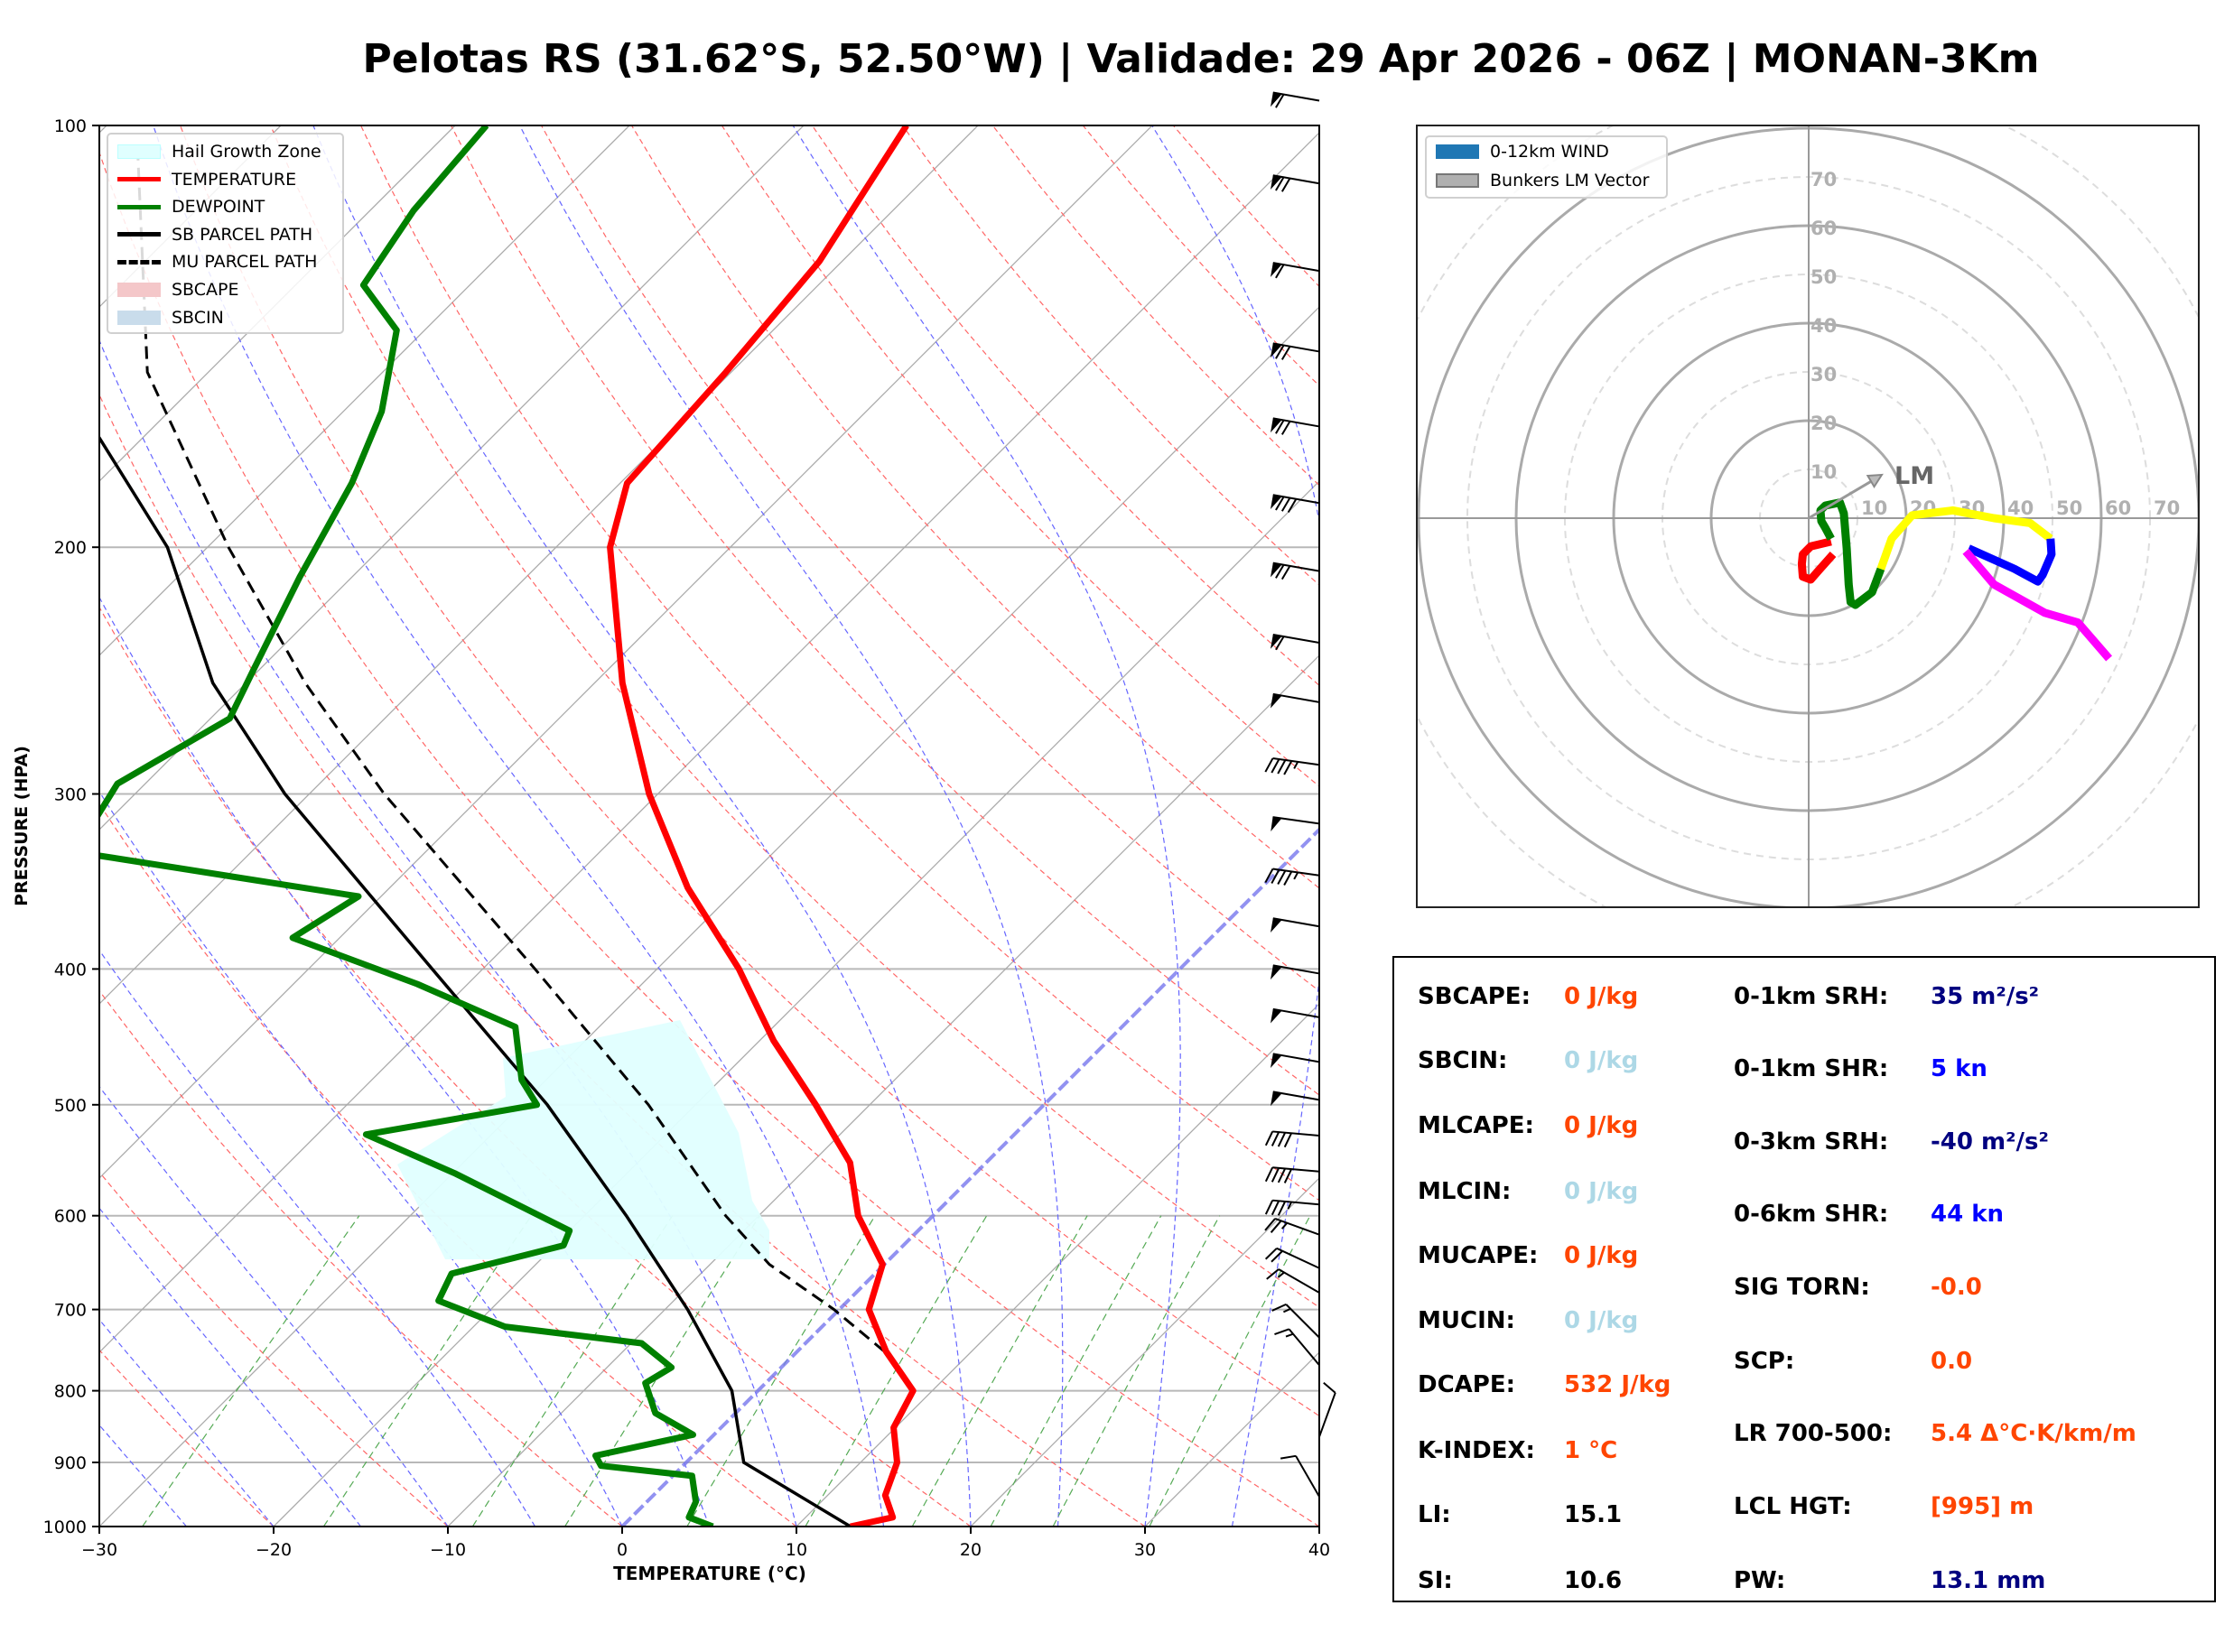  Describe the element at coordinates (2118, 508) in the screenshot. I see `ring-label-horizontal: 60` at that location.